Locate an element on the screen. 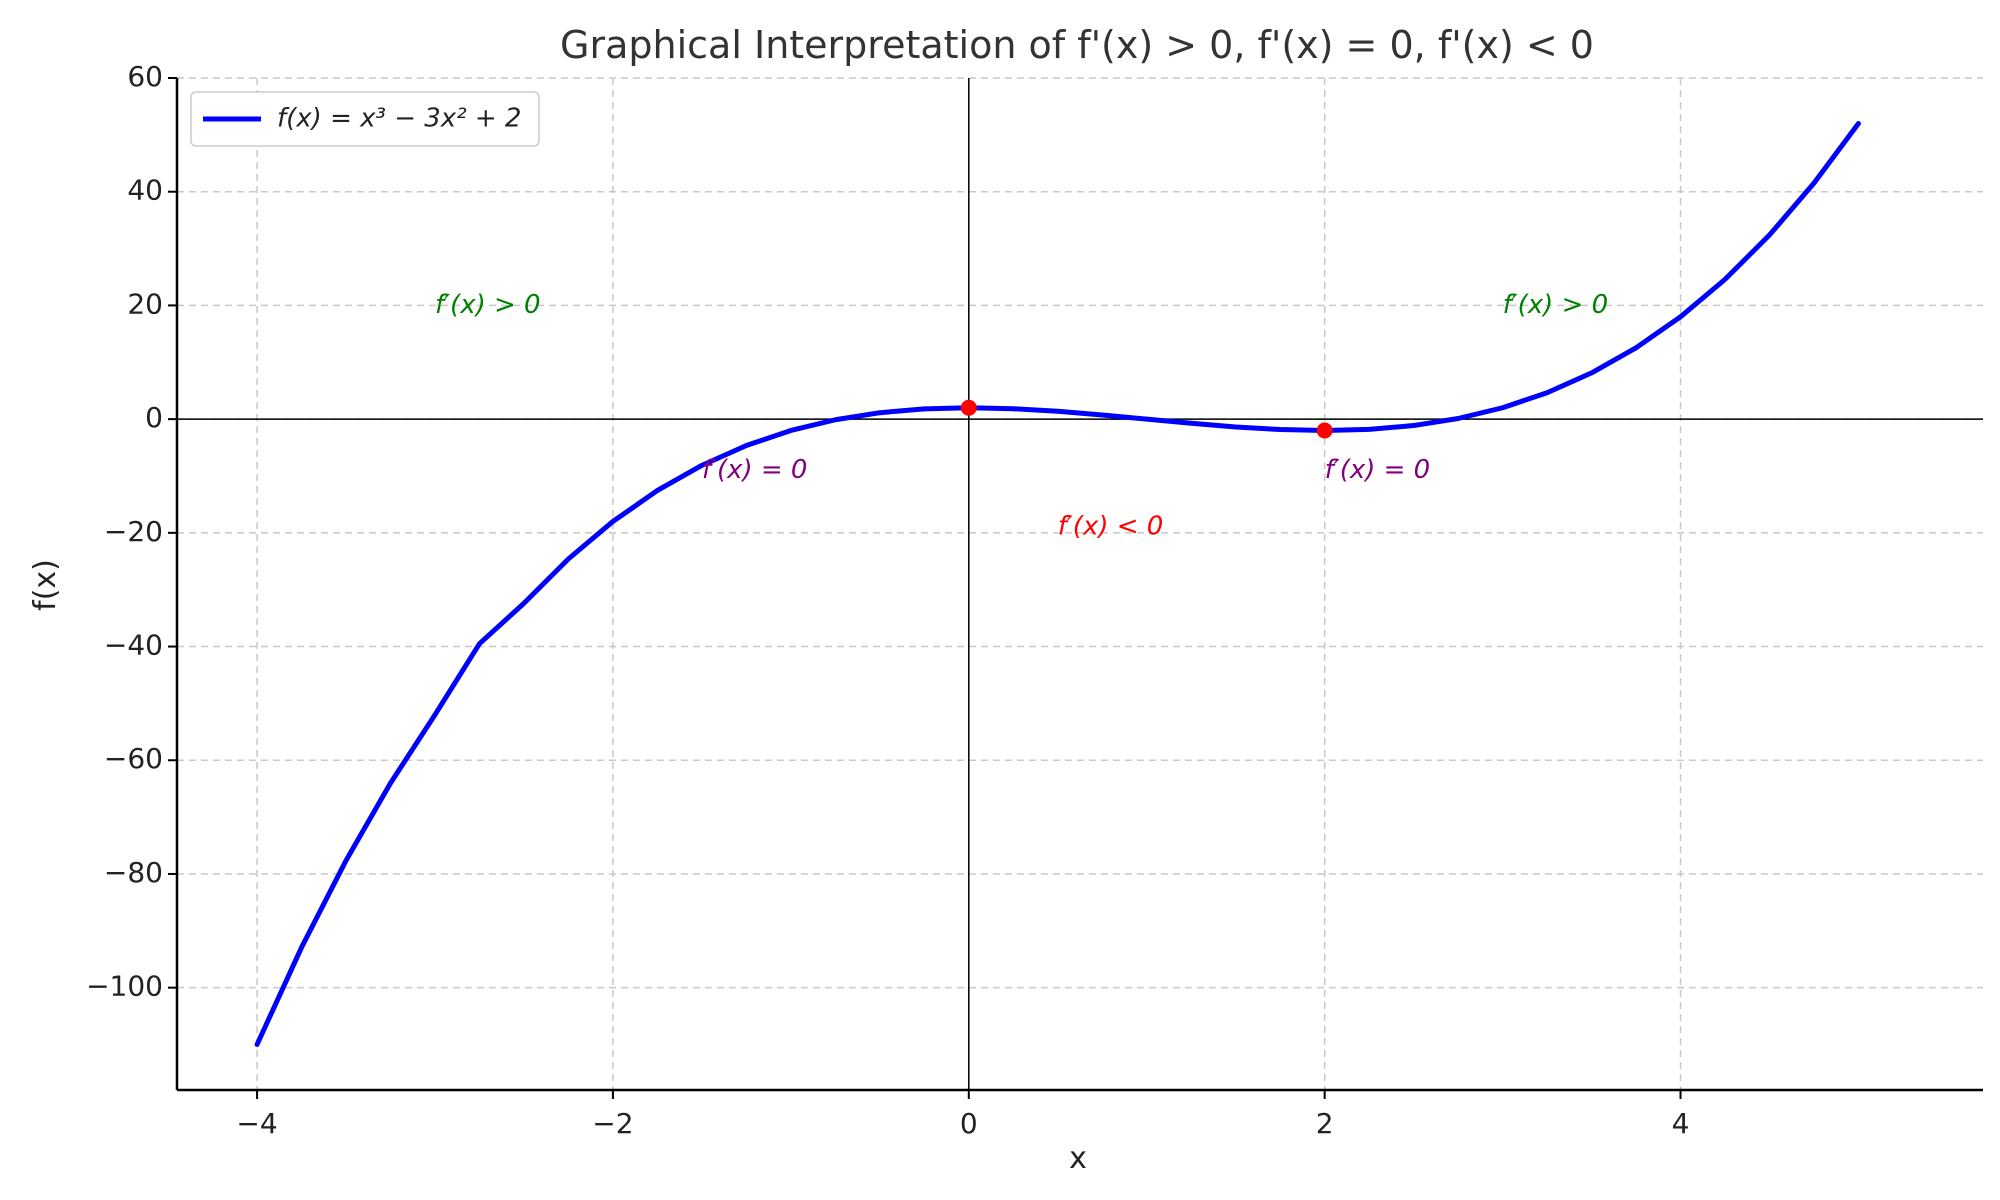 The height and width of the screenshot is (1200, 2000). y-tick-label: 0 is located at coordinates (154, 417).